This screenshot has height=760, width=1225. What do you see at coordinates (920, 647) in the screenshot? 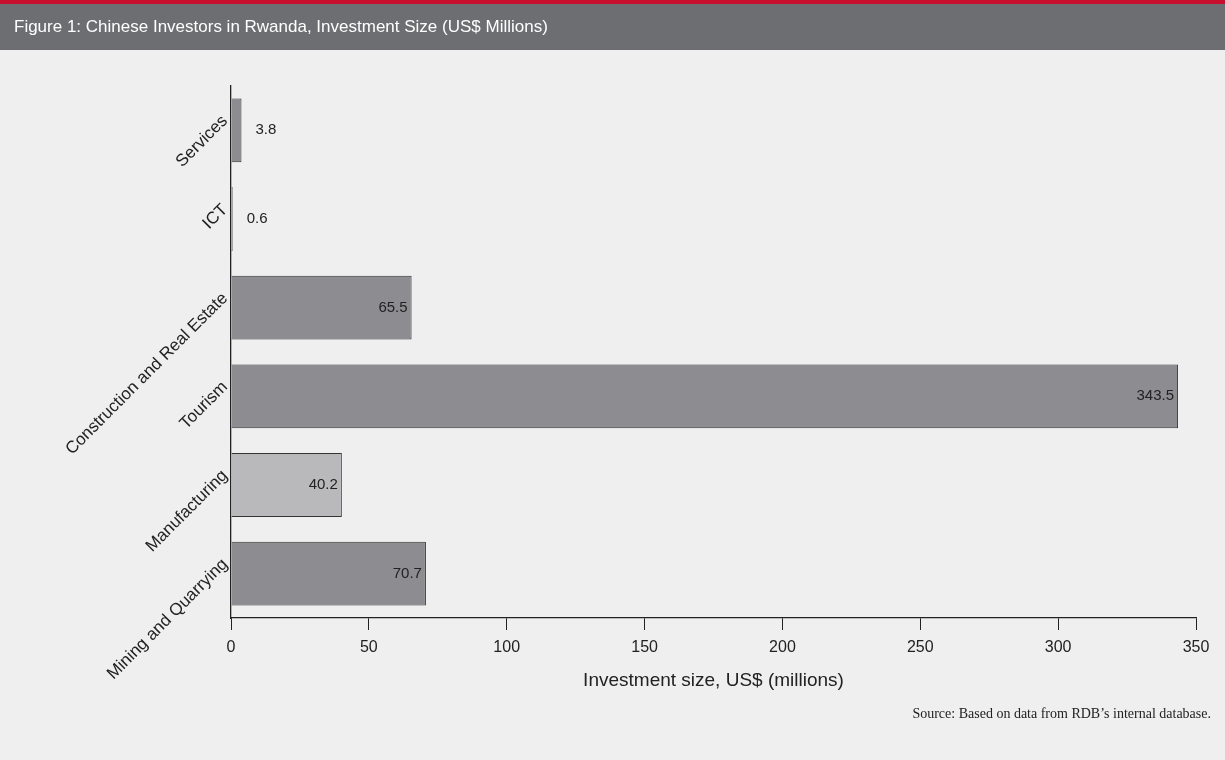
I see `x-tick-label: 250` at bounding box center [920, 647].